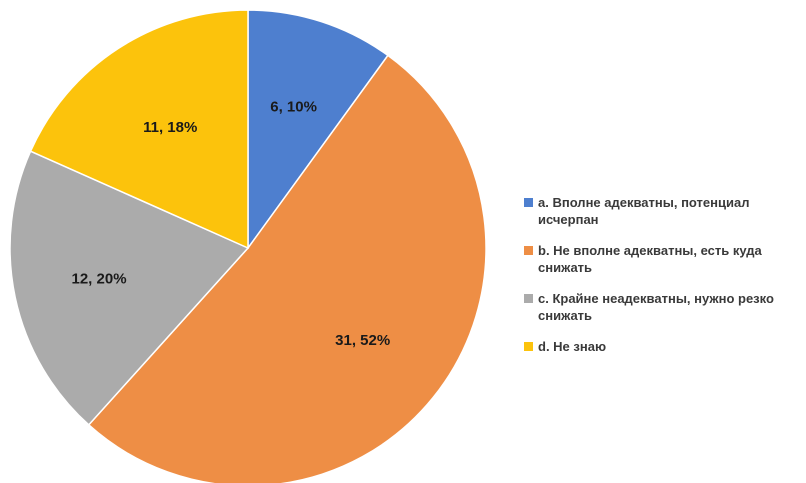  Describe the element at coordinates (139, 129) in the screenshot. I see `pie-slice-d` at that location.